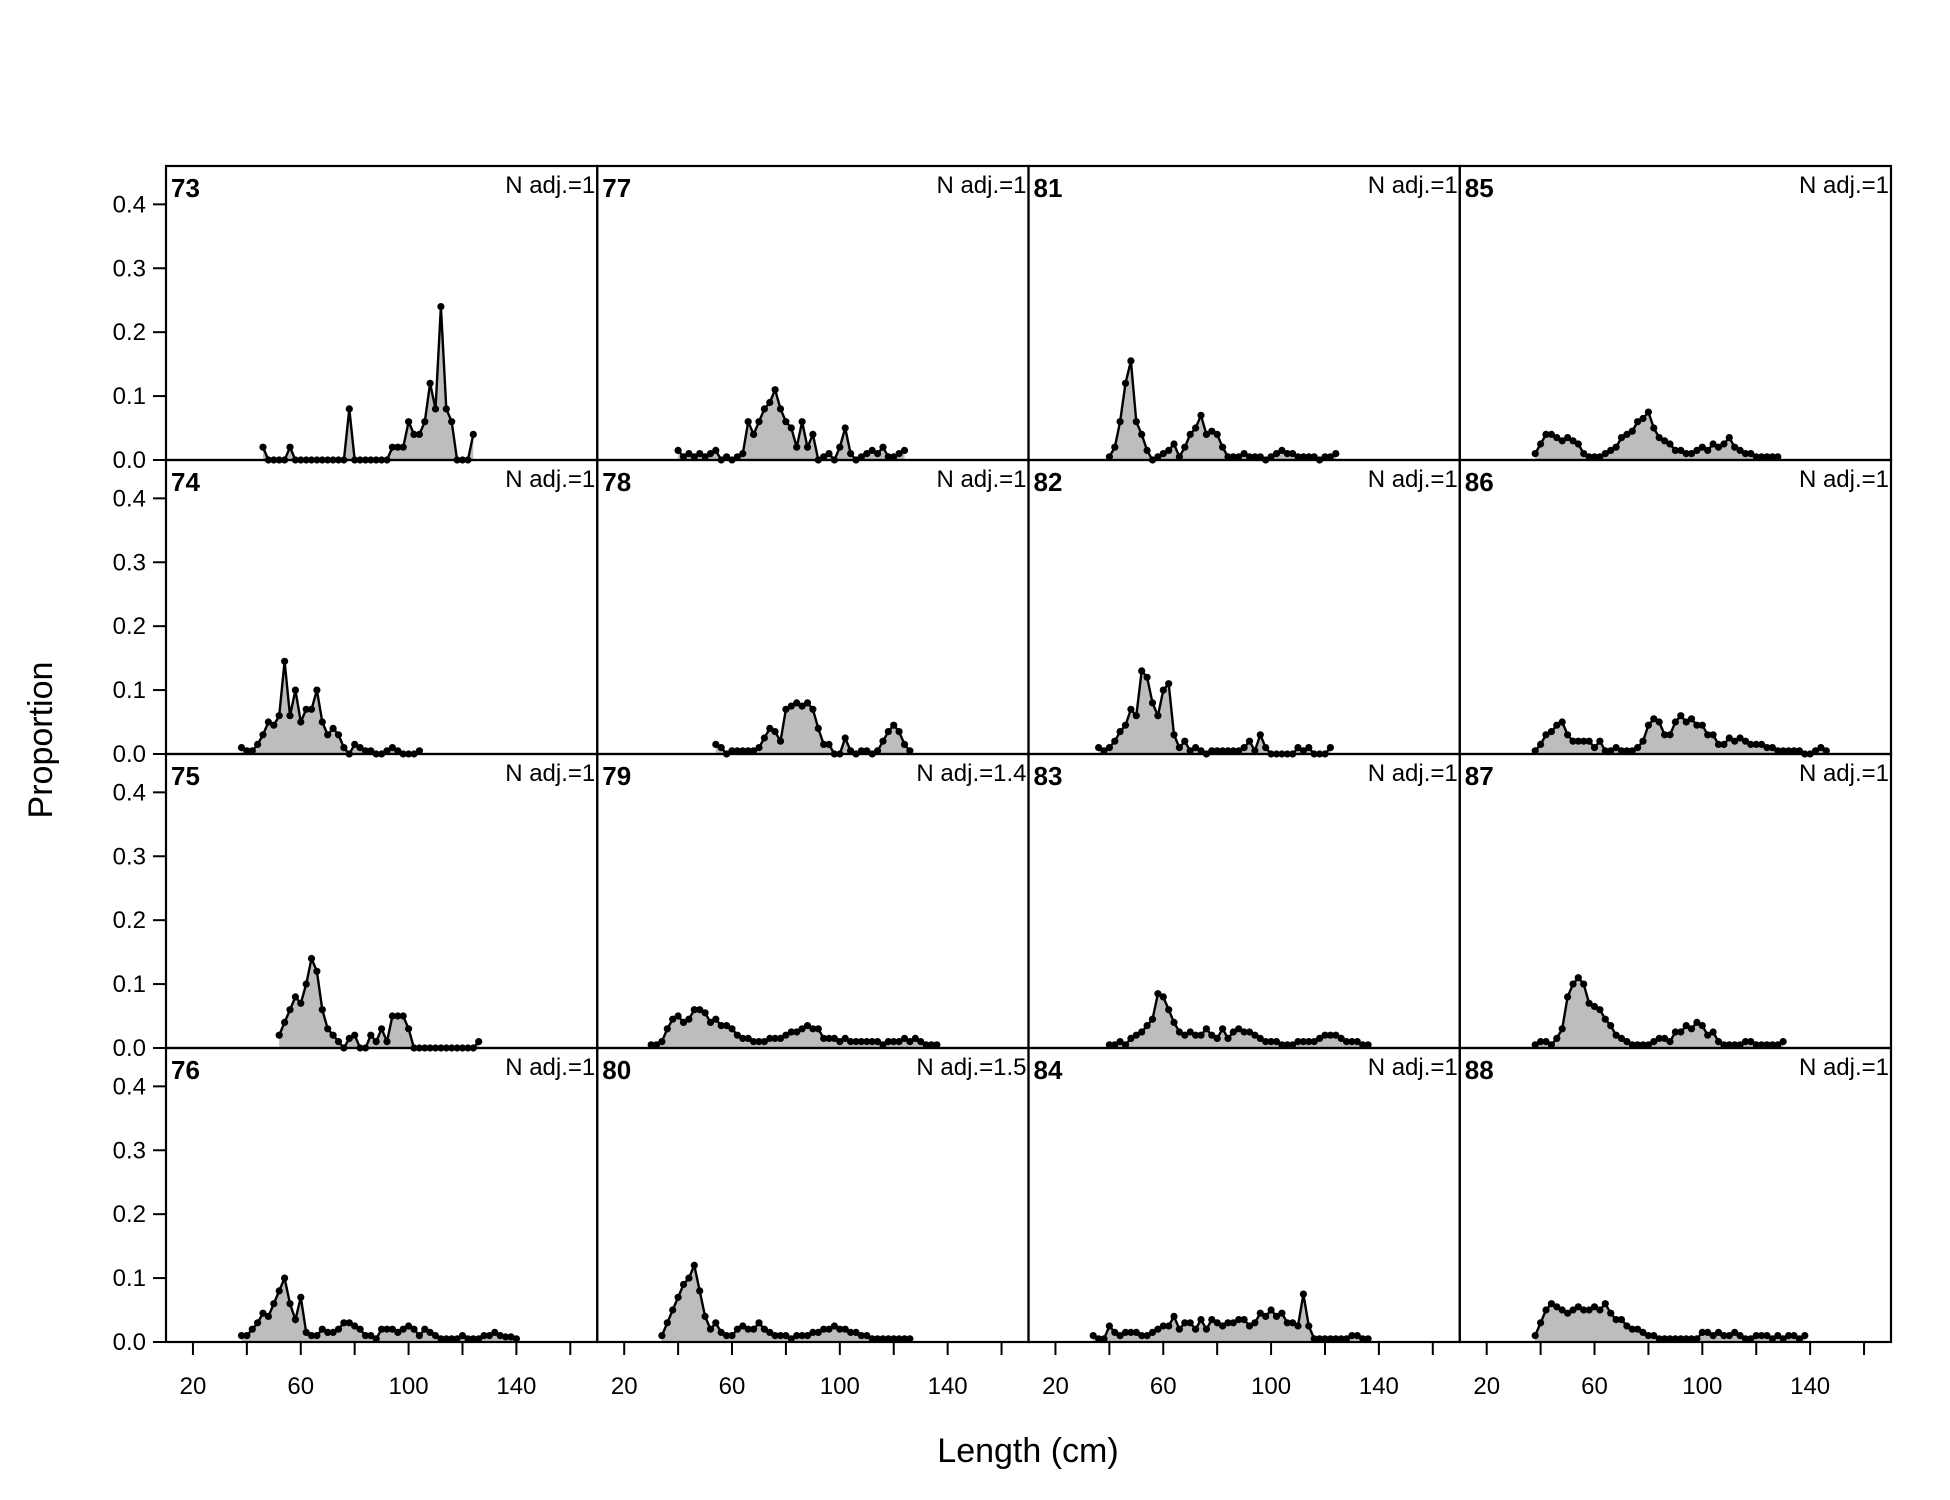 The image size is (1950, 1500). Describe the element at coordinates (193, 1386) in the screenshot. I see `x-tick-label: 20` at that location.